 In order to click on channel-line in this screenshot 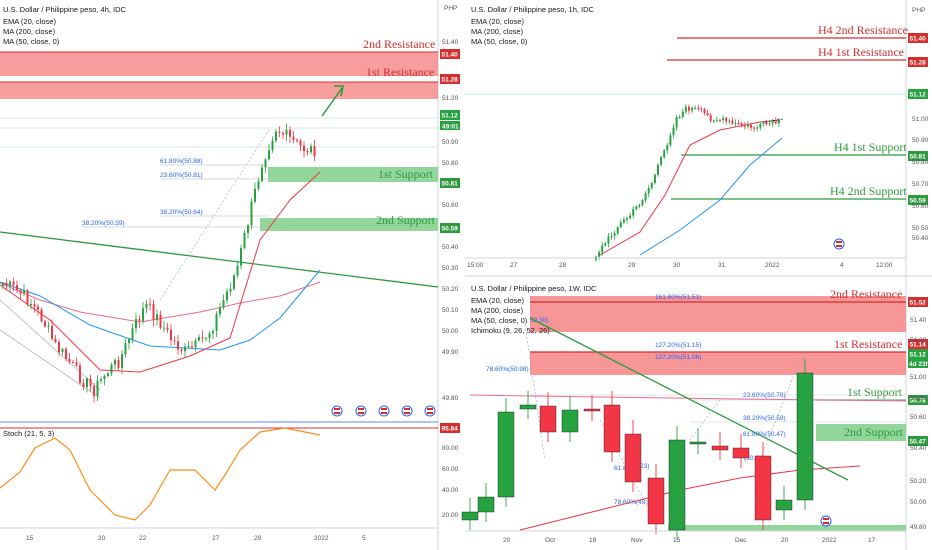, I will do `click(50, 345)`.